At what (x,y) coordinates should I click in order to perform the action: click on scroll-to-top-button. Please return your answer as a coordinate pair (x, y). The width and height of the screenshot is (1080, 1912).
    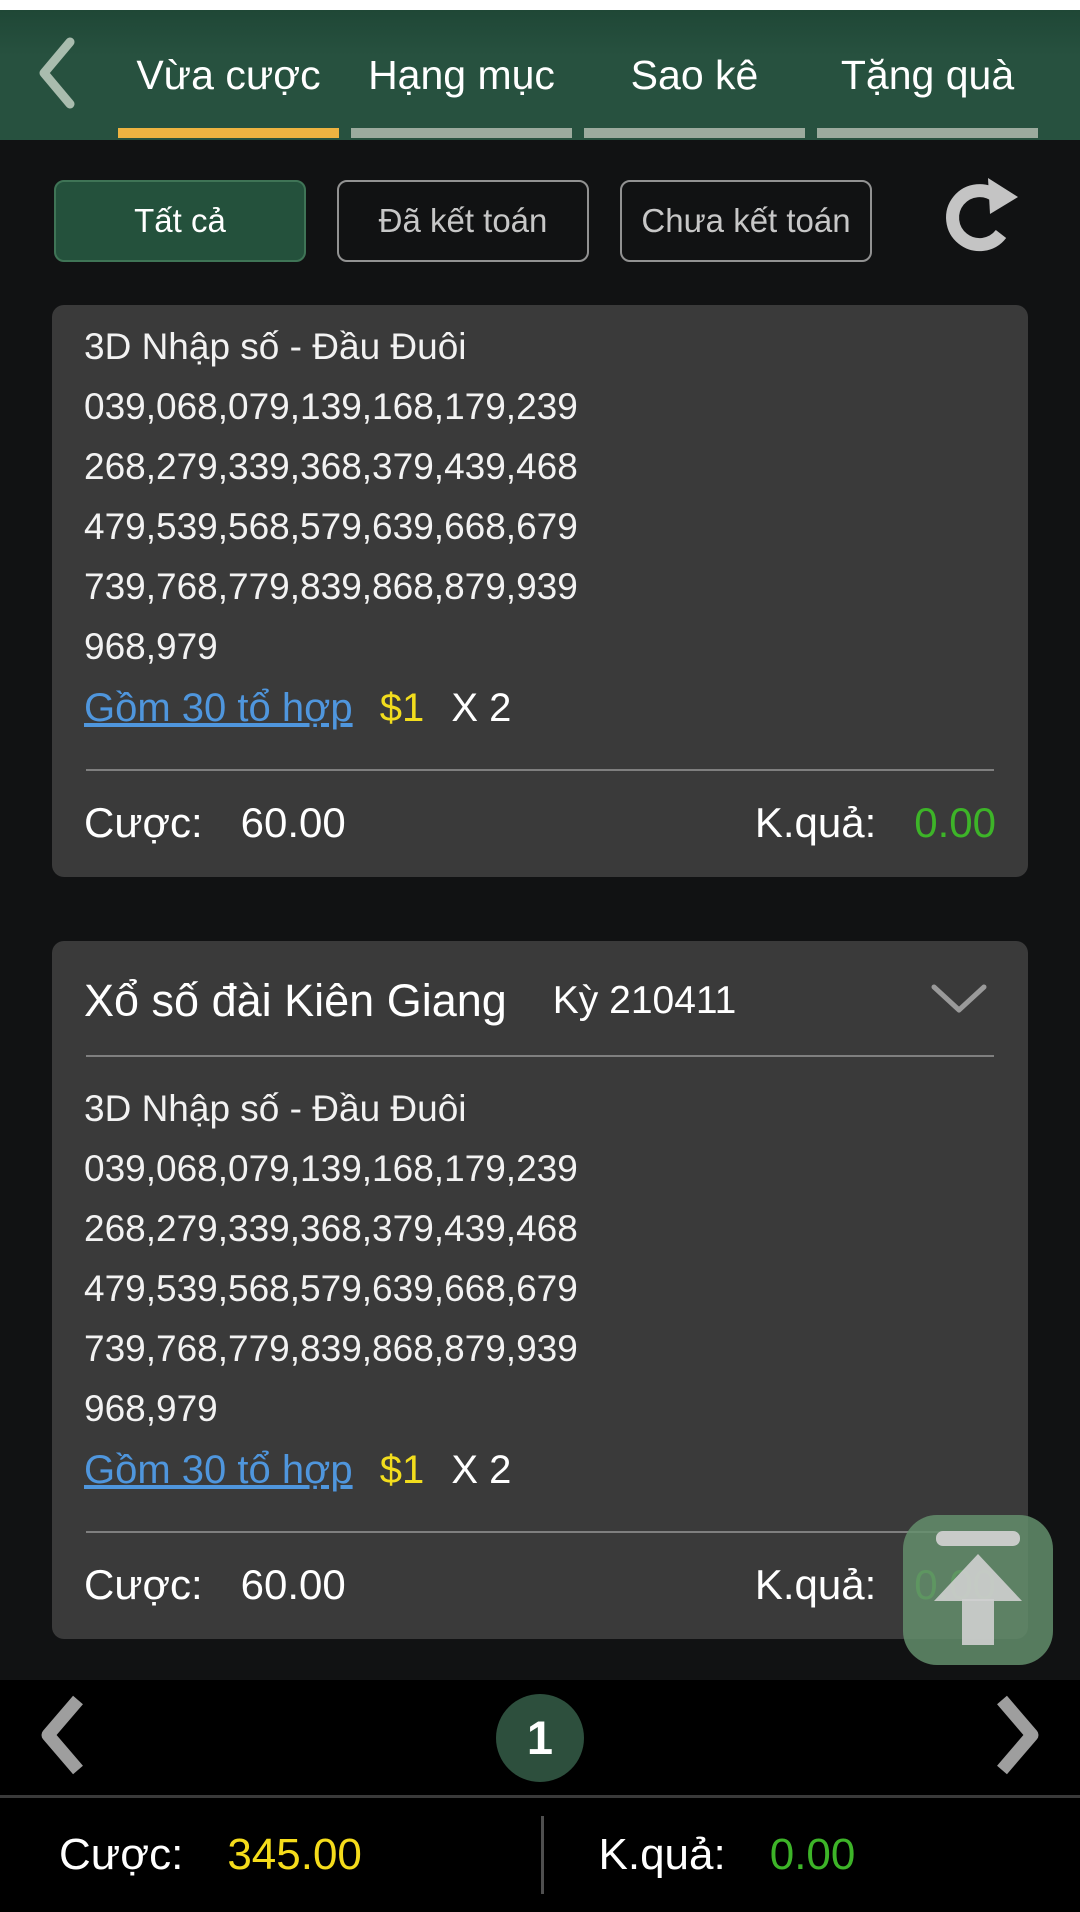
    Looking at the image, I should click on (978, 1590).